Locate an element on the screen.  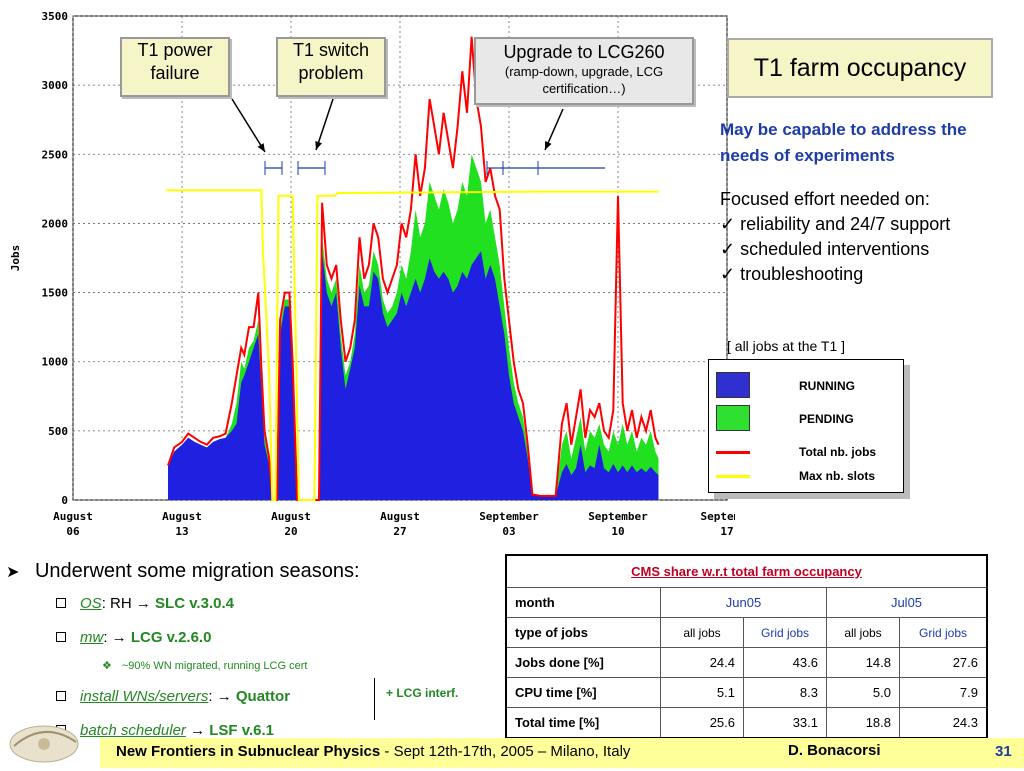
migration-item-prefix: install WNs/servers is located at coordinates (144, 696).